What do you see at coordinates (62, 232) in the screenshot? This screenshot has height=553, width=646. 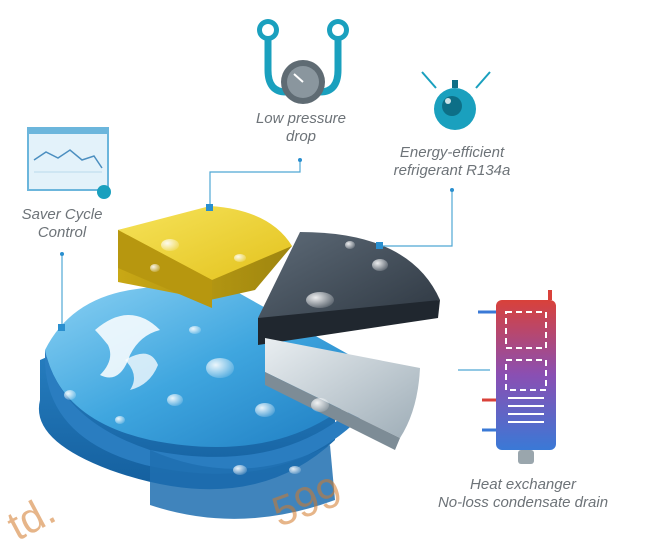 I see `label-saver-cycle-line2: Control` at bounding box center [62, 232].